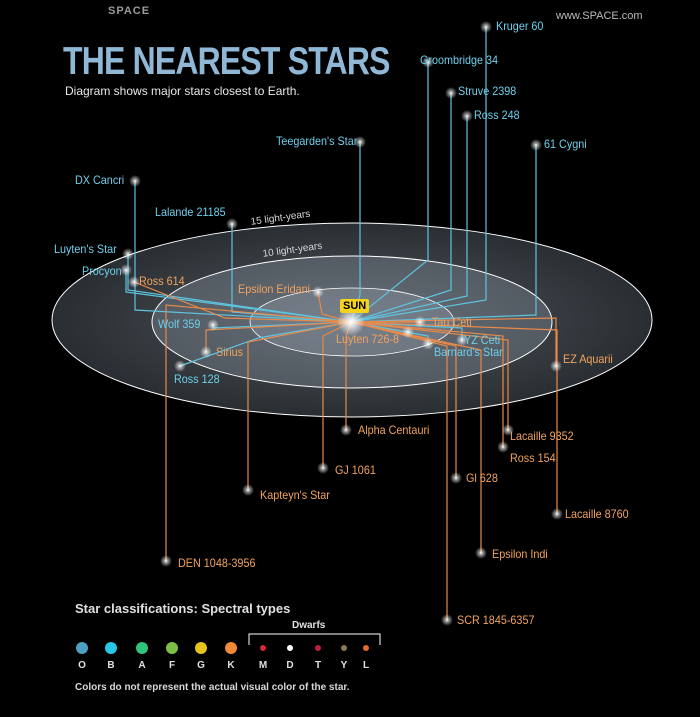 This screenshot has width=700, height=717. Describe the element at coordinates (482, 340) in the screenshot. I see `star-label-yz-ceti: YZ Ceti` at that location.